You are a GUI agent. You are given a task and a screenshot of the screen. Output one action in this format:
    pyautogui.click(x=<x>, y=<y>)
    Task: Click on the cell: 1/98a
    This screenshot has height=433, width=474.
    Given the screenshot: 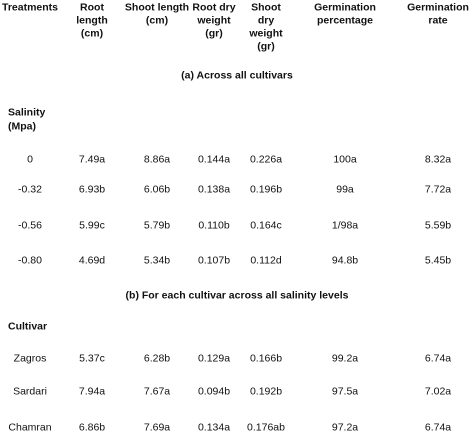 What is the action you would take?
    pyautogui.click(x=345, y=225)
    